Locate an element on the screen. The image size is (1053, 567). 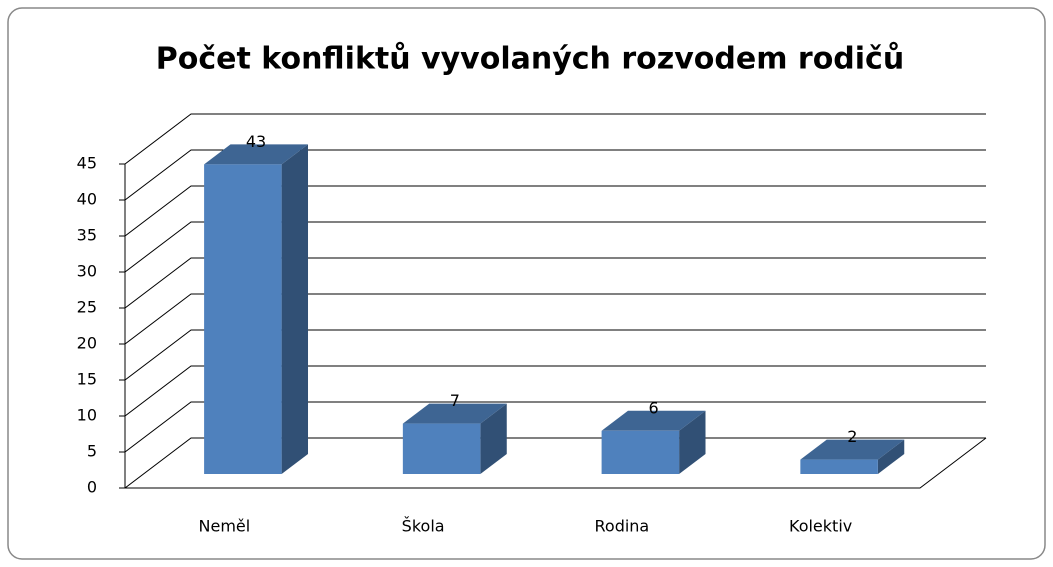
y-tick-label: 20 is located at coordinates (87, 343).